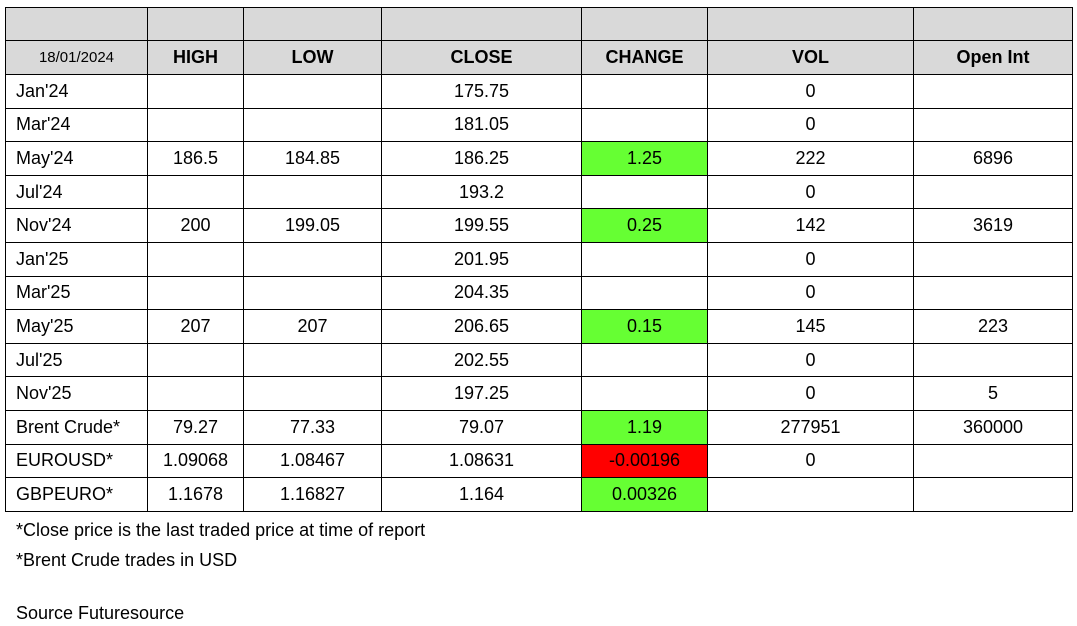 The height and width of the screenshot is (626, 1077). I want to click on cell-high: 200, so click(195, 225).